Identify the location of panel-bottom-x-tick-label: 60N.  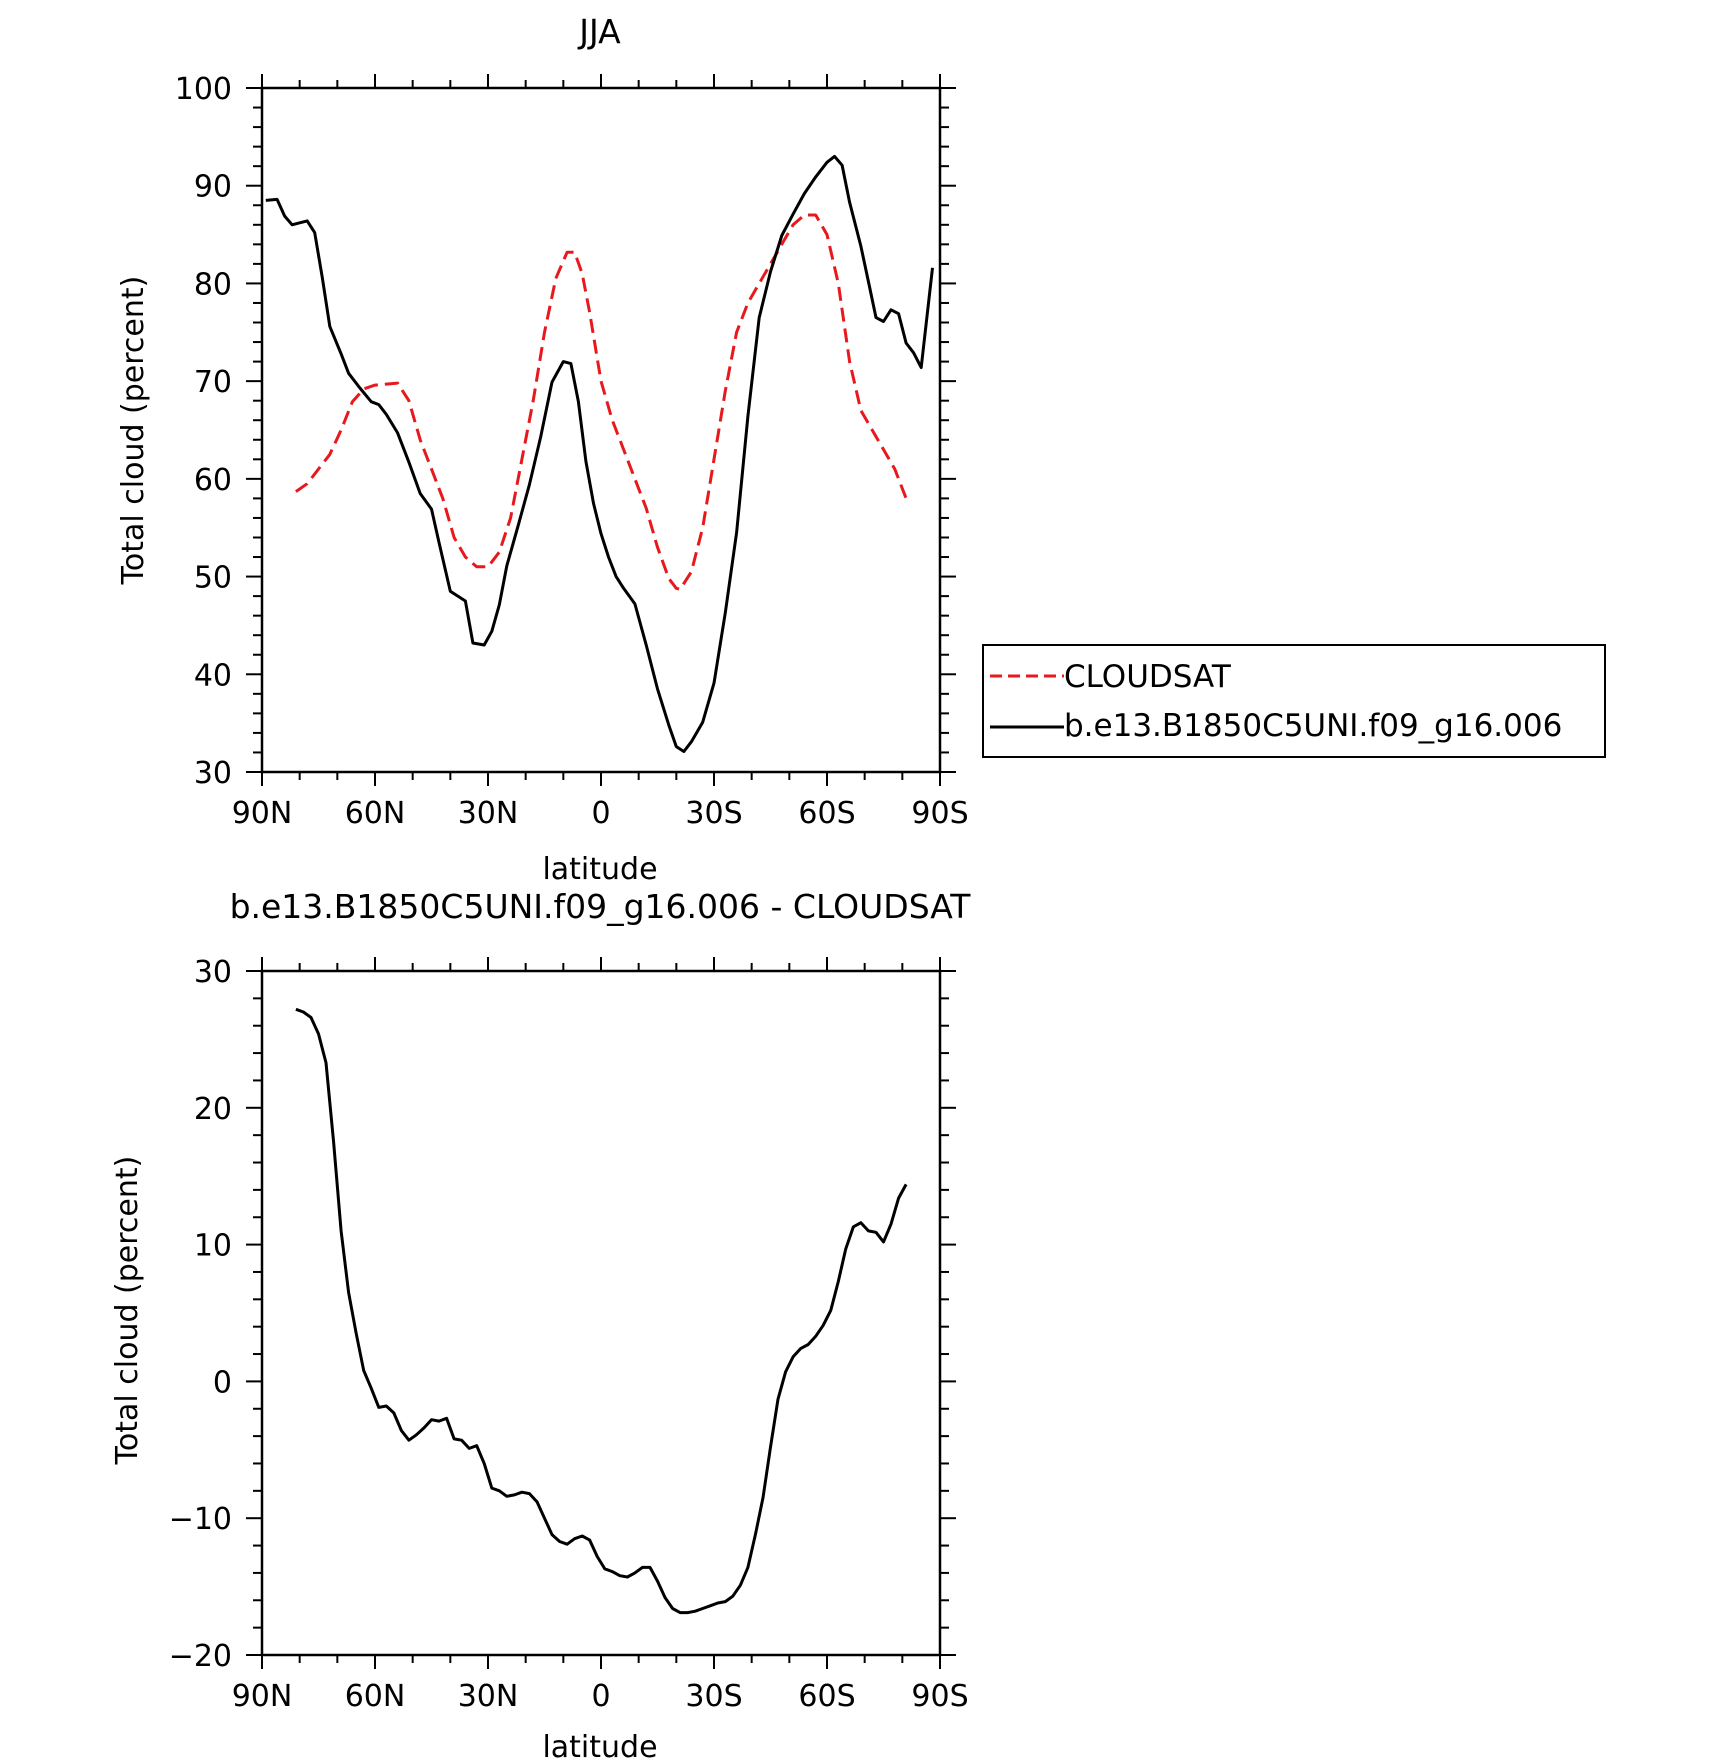
(375, 1696).